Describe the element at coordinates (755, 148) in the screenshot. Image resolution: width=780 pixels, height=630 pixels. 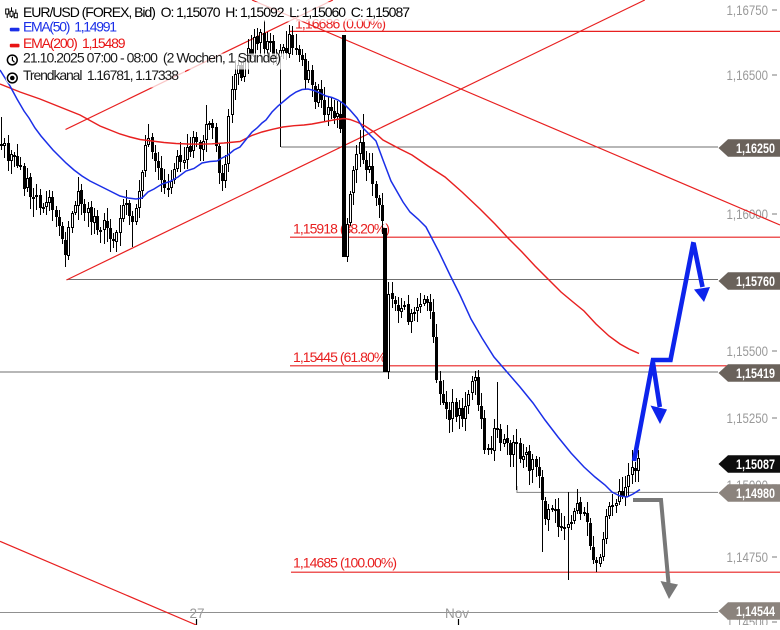
I see `svg-text: 1,16250` at that location.